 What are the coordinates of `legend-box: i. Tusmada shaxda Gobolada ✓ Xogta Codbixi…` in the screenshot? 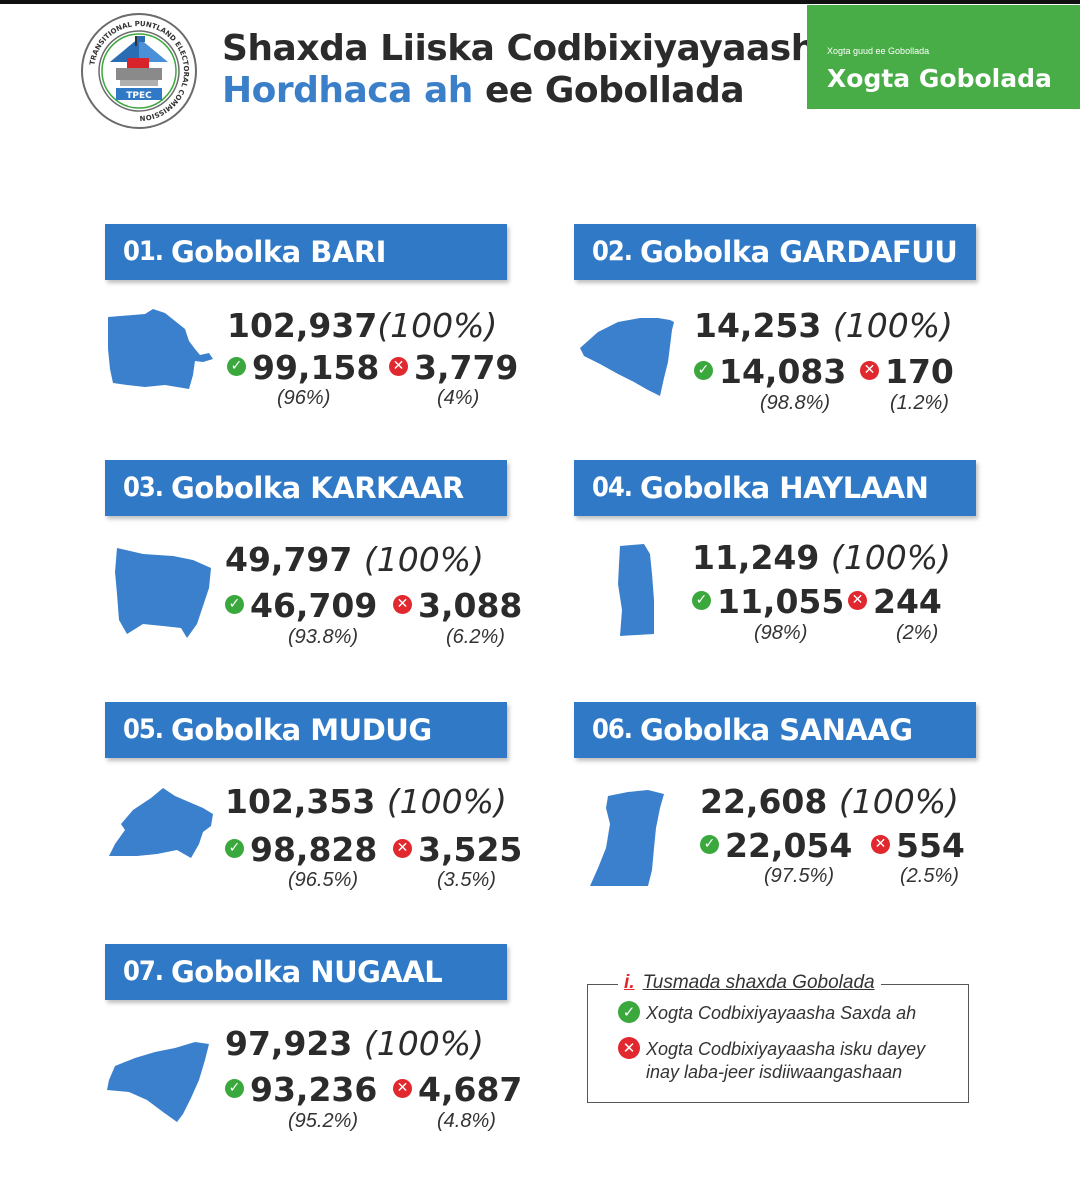 It's located at (778, 1037).